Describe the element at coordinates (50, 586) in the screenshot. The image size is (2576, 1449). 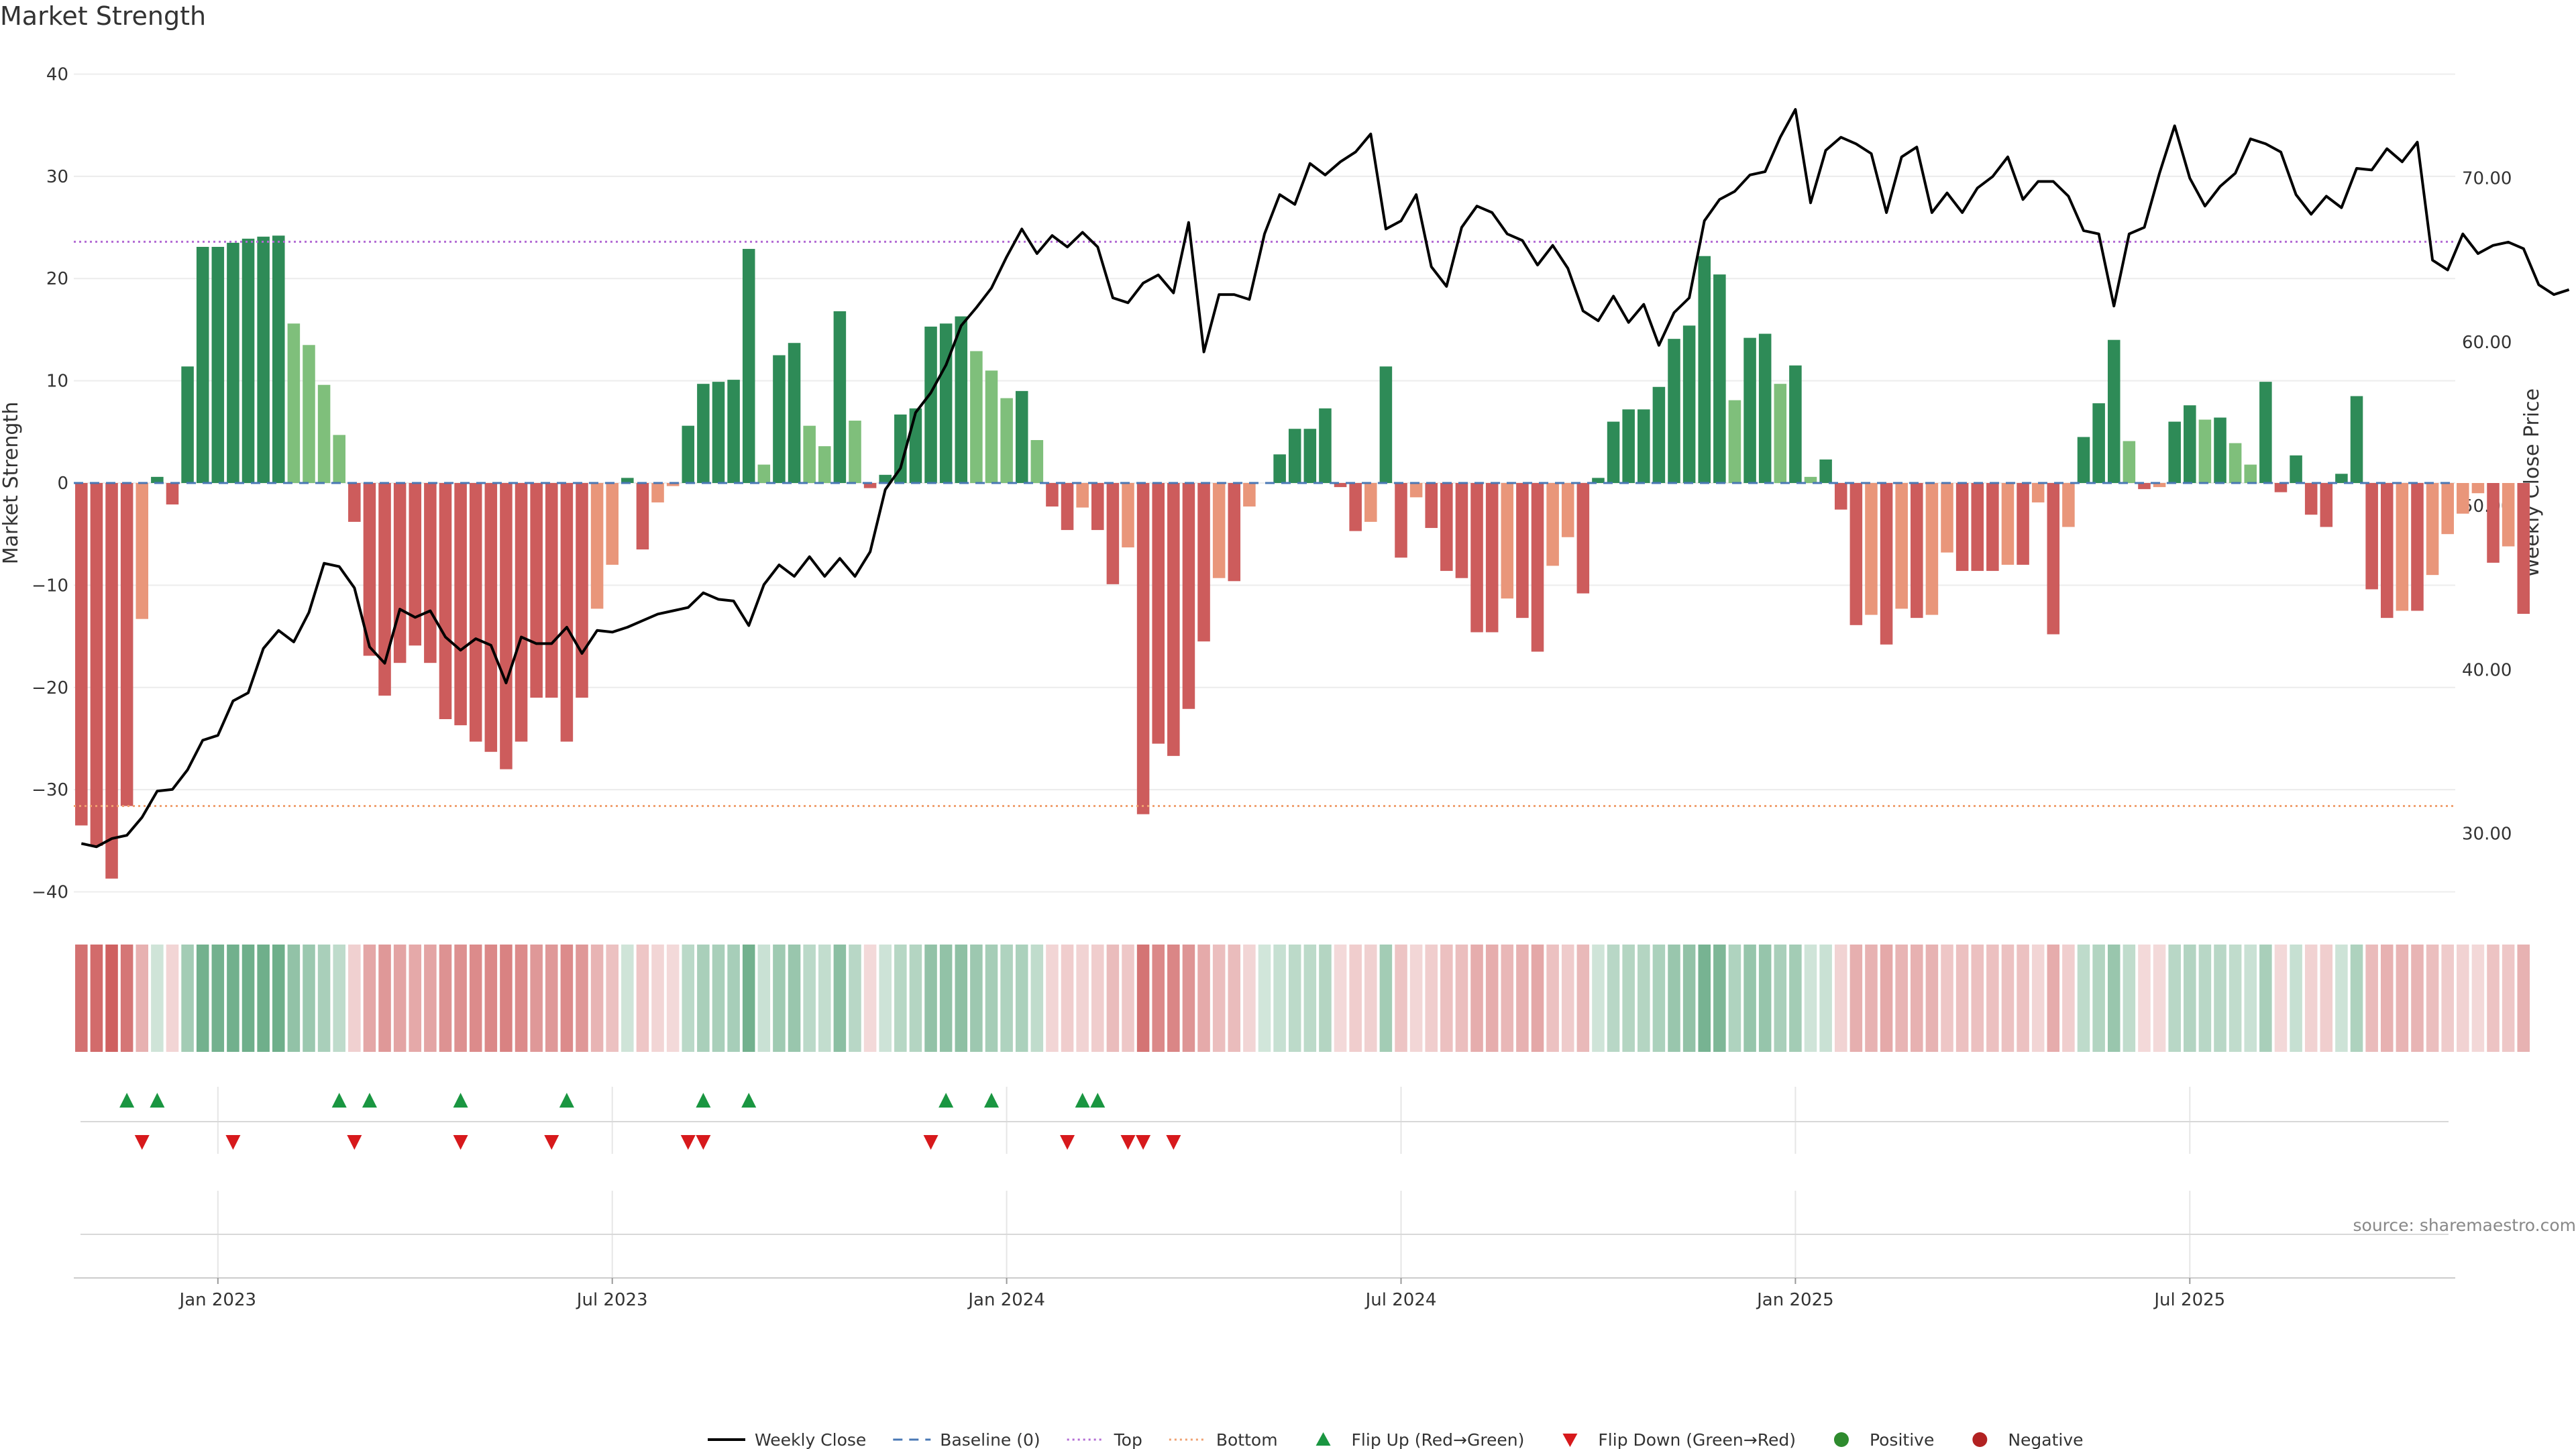
I see `y-tick-label-left: −10` at that location.